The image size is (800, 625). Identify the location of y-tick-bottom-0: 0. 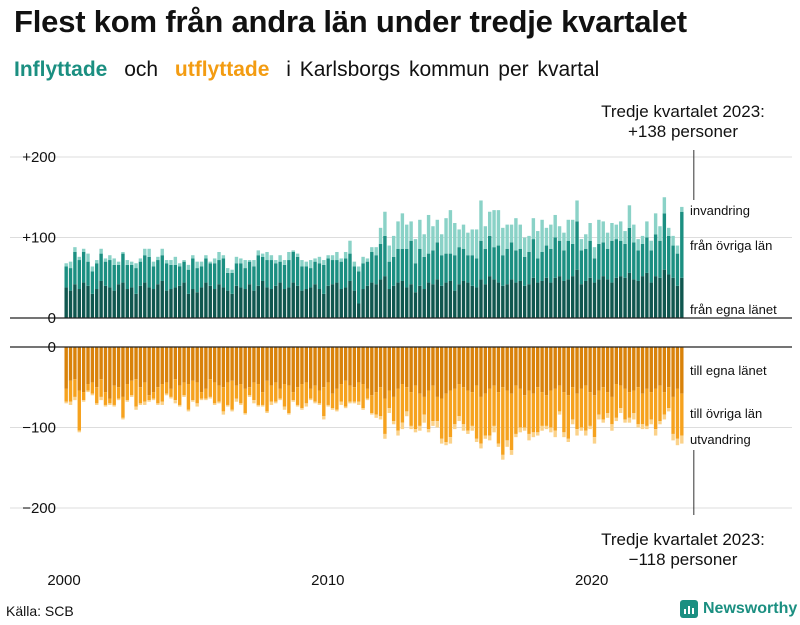
(52, 347).